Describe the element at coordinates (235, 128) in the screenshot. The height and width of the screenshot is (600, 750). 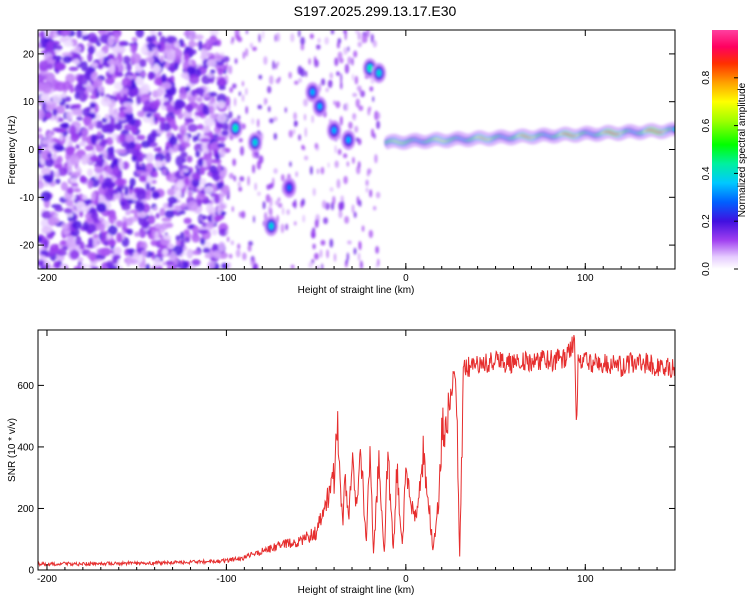
I see `spectral-blob` at that location.